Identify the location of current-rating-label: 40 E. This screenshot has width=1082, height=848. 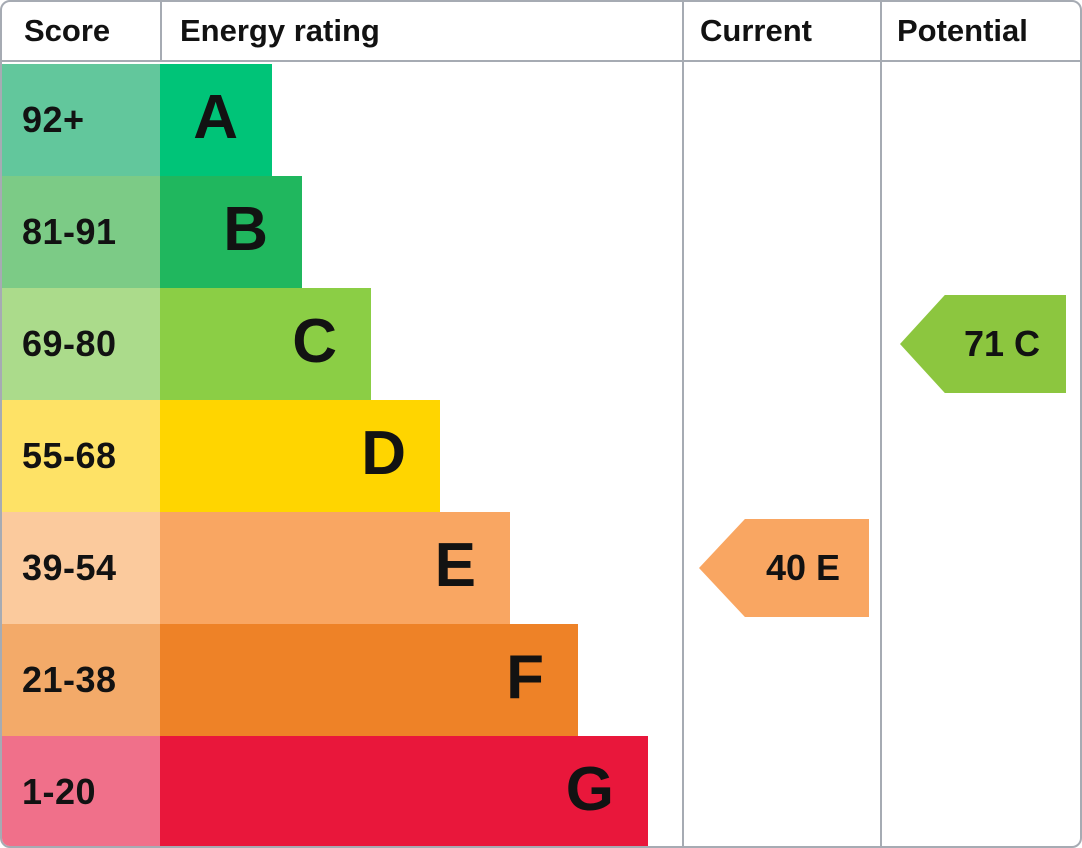
(803, 567).